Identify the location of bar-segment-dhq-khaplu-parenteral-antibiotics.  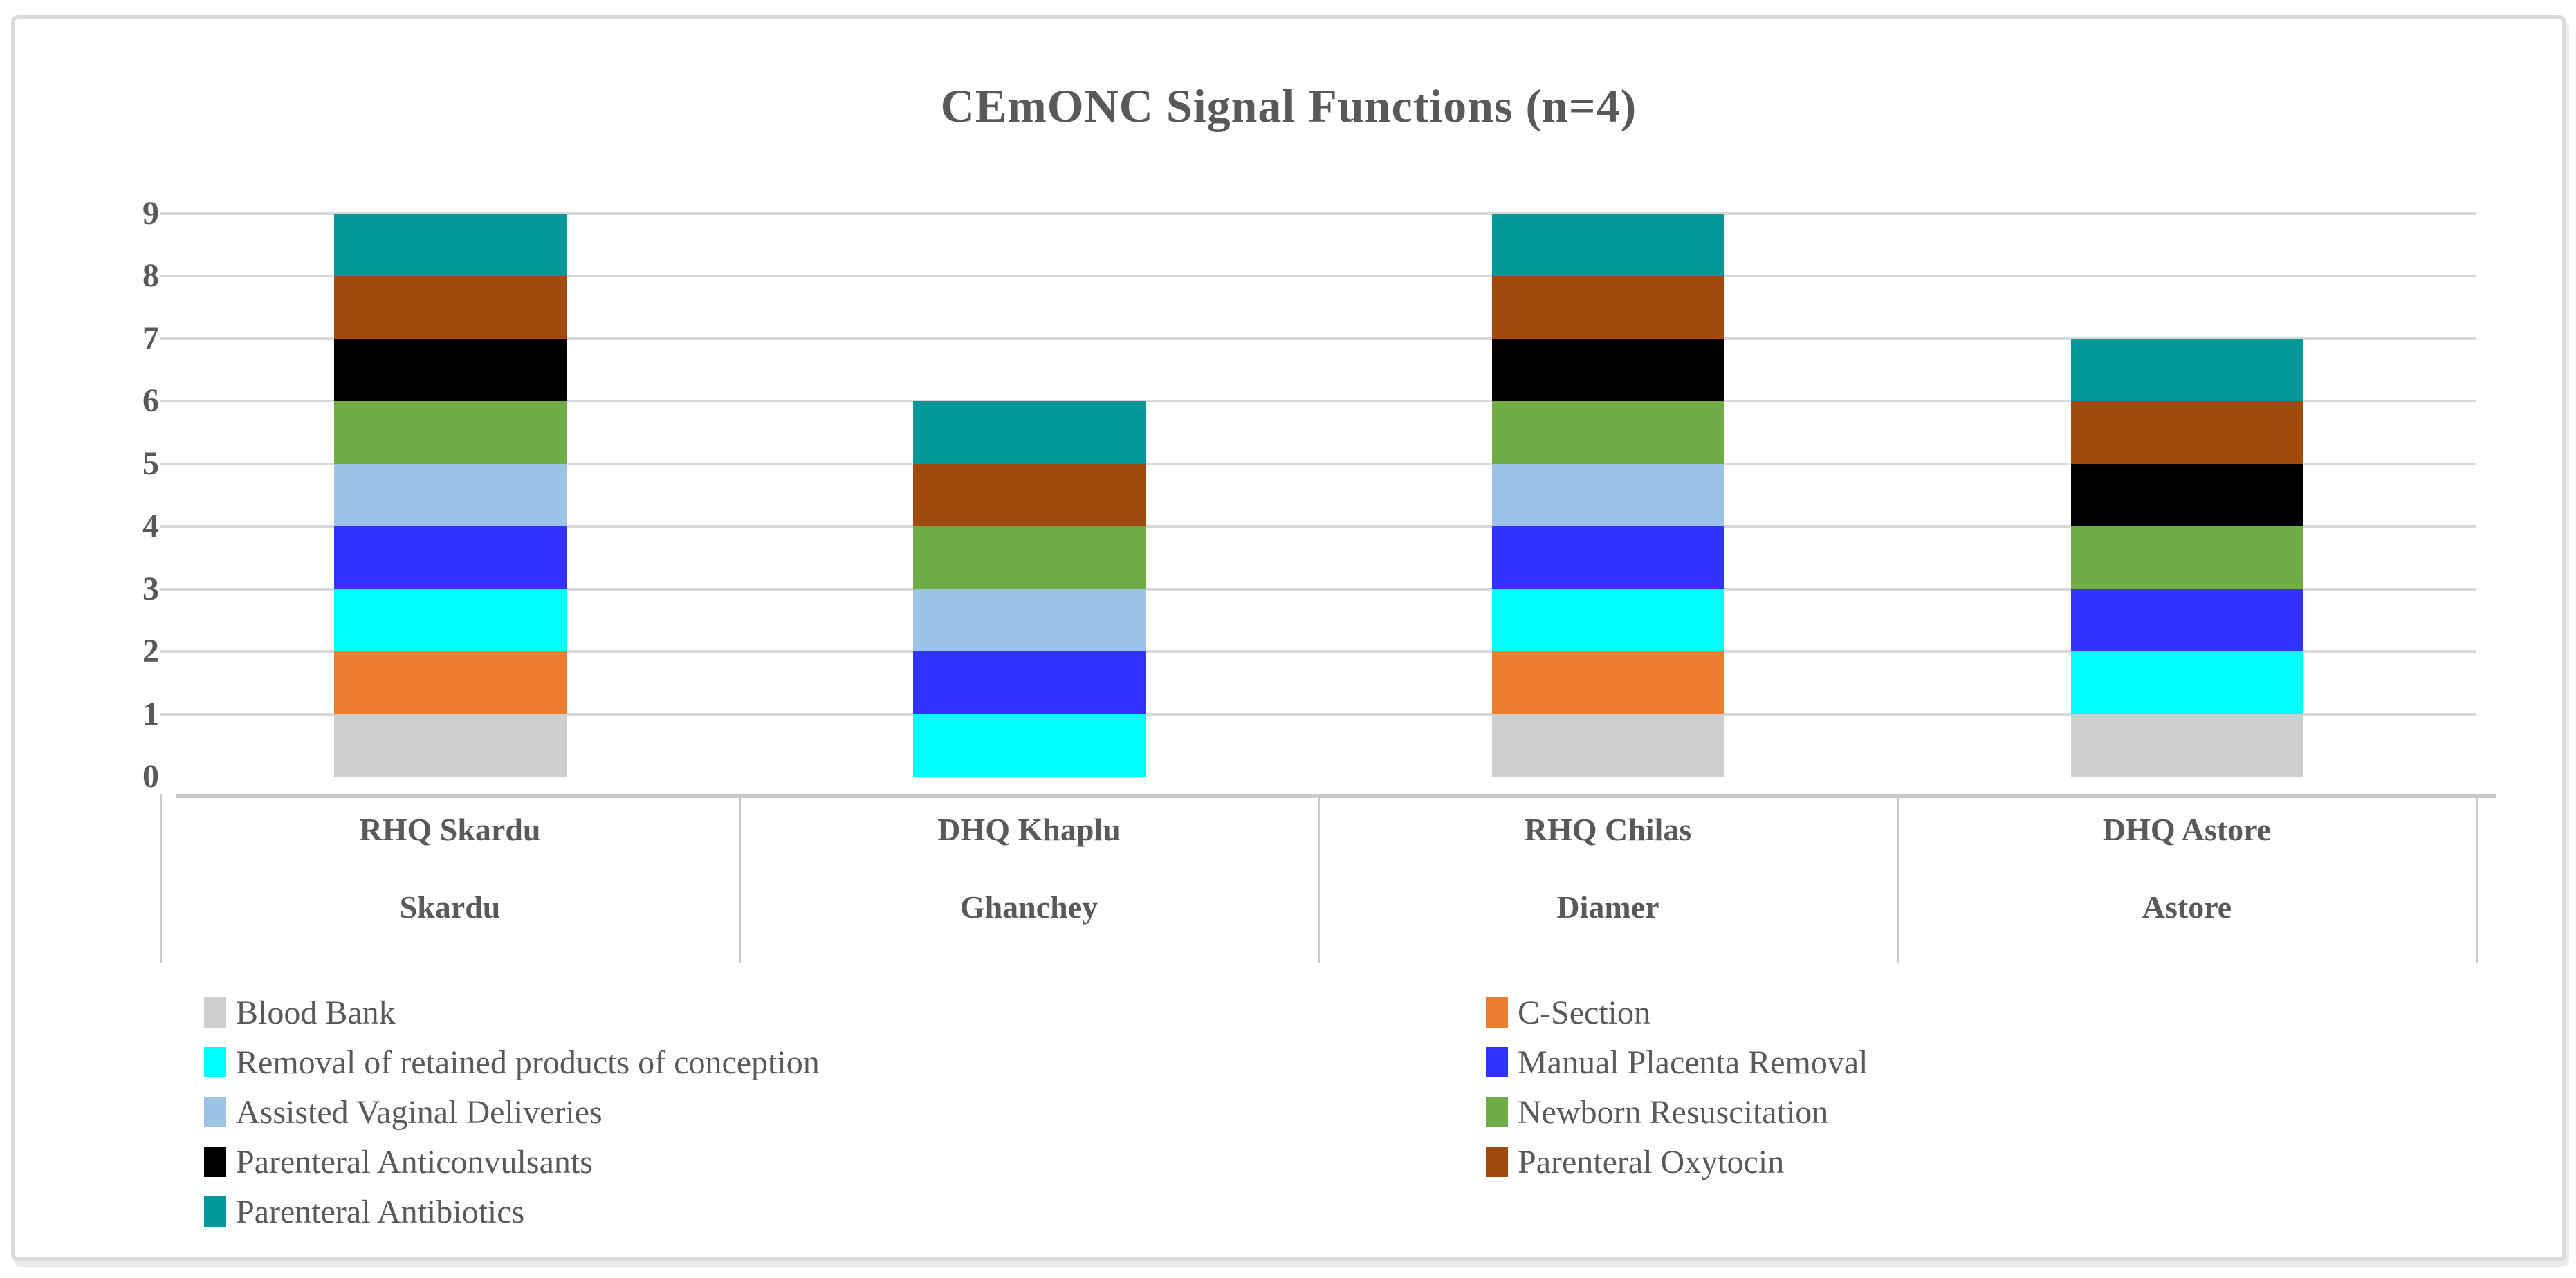
(1029, 433).